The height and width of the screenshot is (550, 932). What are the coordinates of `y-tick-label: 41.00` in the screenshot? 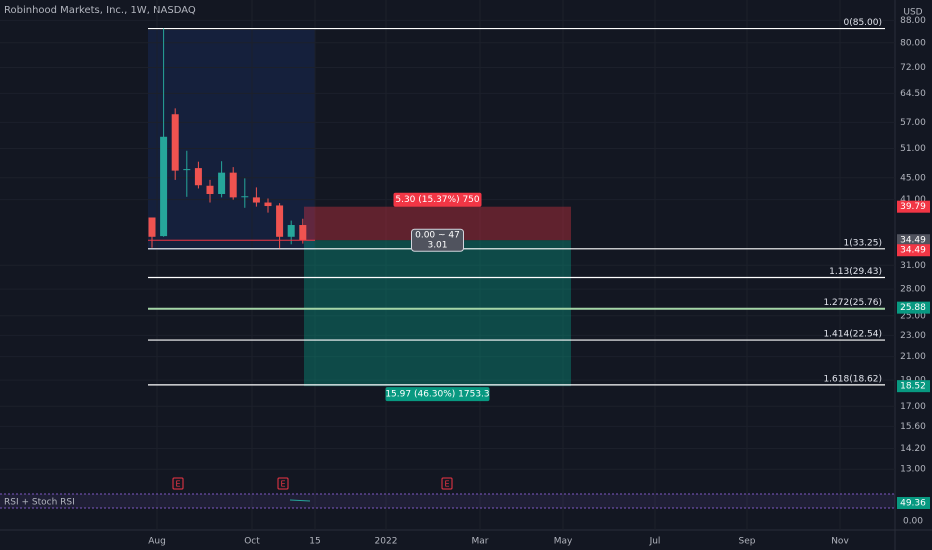 It's located at (913, 200).